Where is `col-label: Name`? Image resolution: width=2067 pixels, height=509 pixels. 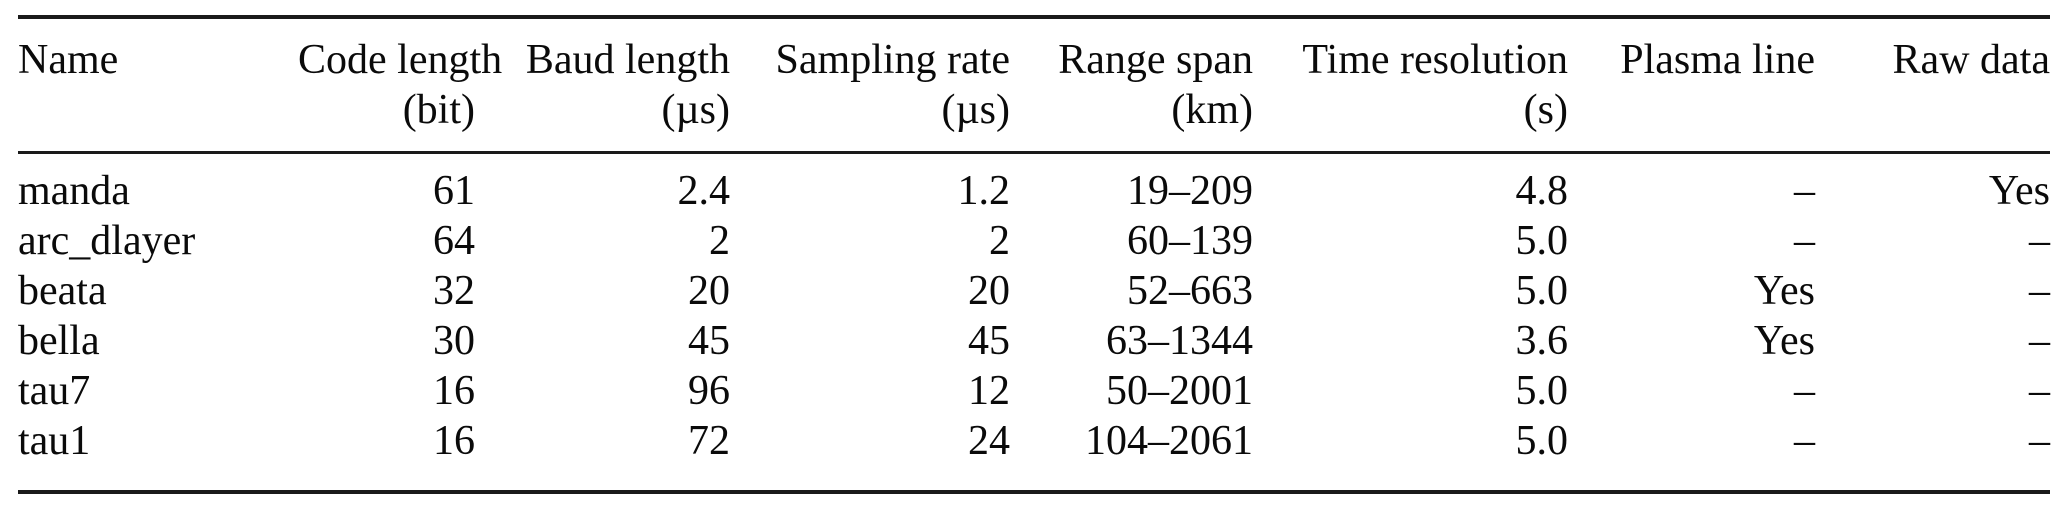
col-label: Name is located at coordinates (68, 60).